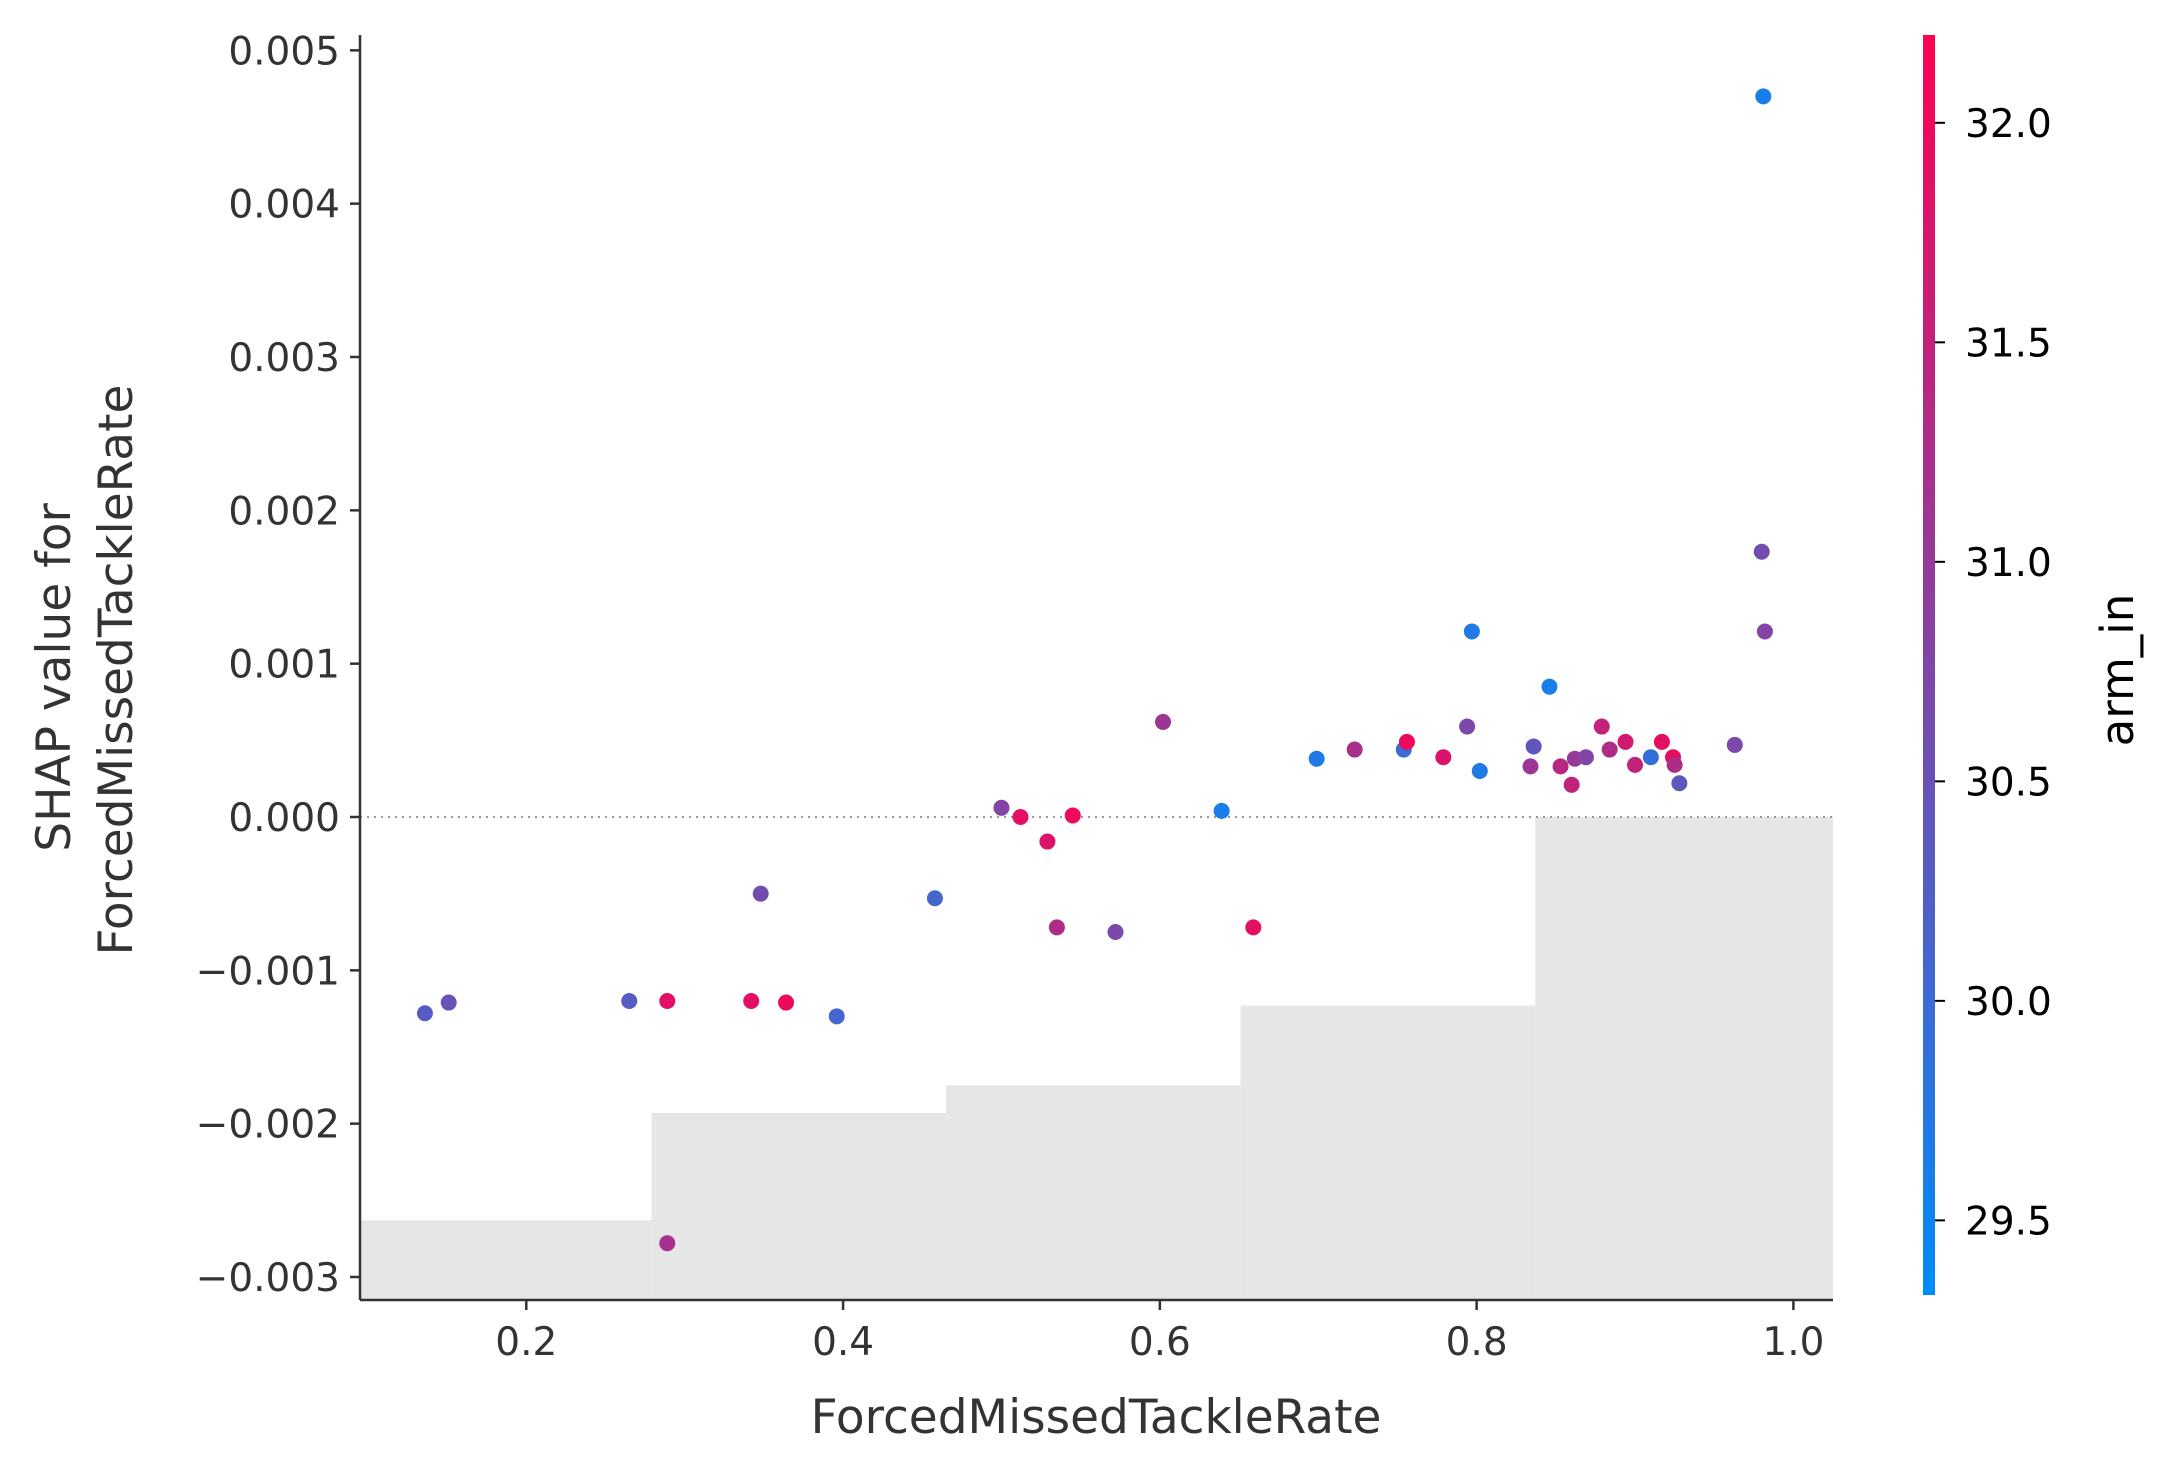 The image size is (2160, 1466). What do you see at coordinates (85, 670) in the screenshot?
I see `y-axis-title: SHAP value for ForcedMissedTackleRate` at bounding box center [85, 670].